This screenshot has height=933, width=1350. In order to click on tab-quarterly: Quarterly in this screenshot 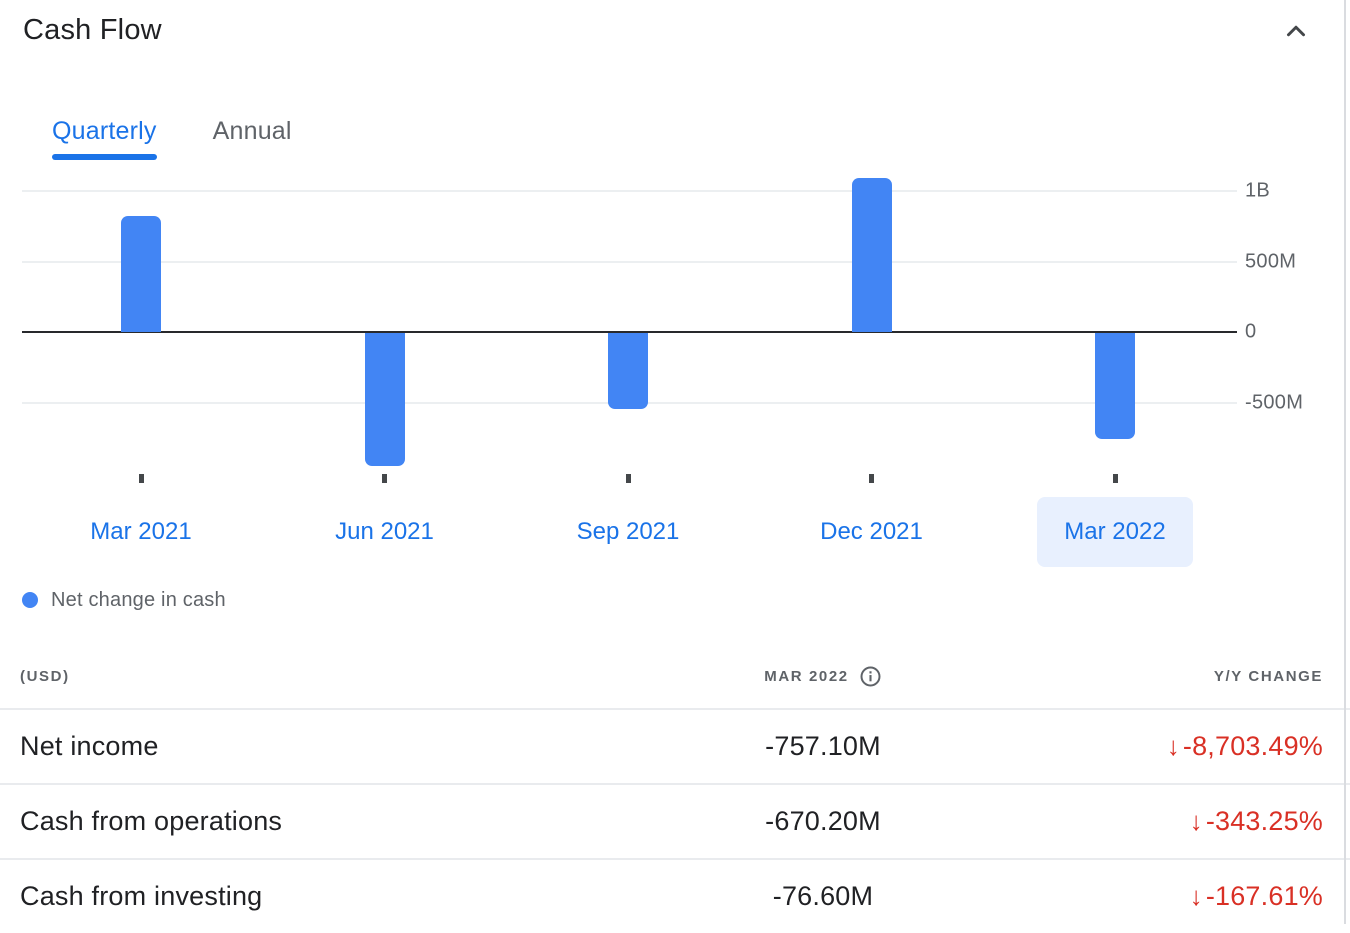, I will do `click(104, 131)`.